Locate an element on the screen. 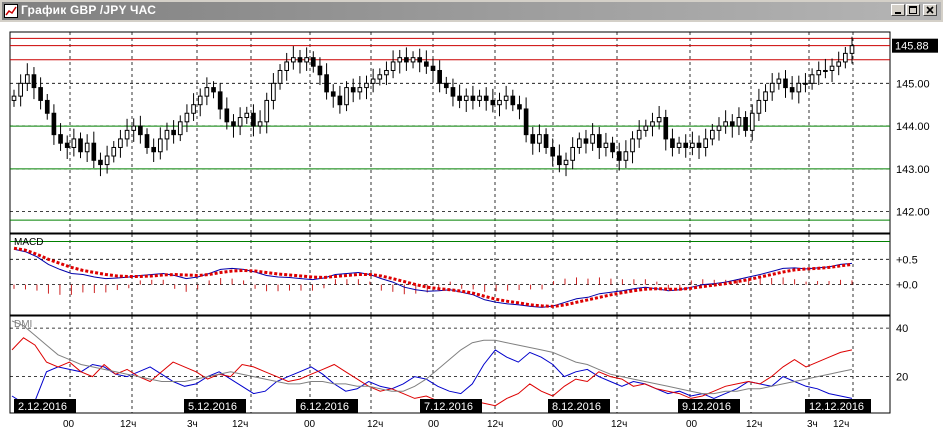  dmi-plus-line is located at coordinates (432, 376).